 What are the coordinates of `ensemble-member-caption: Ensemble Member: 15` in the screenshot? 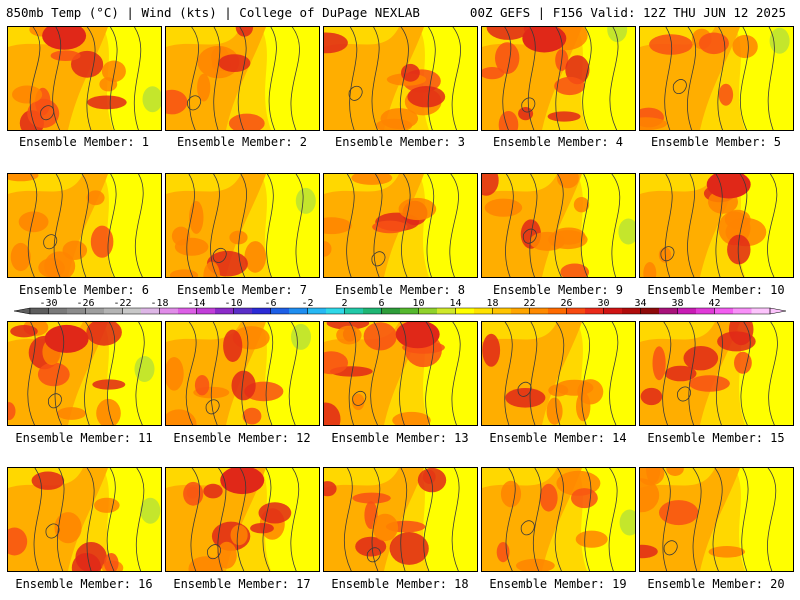 It's located at (716, 438).